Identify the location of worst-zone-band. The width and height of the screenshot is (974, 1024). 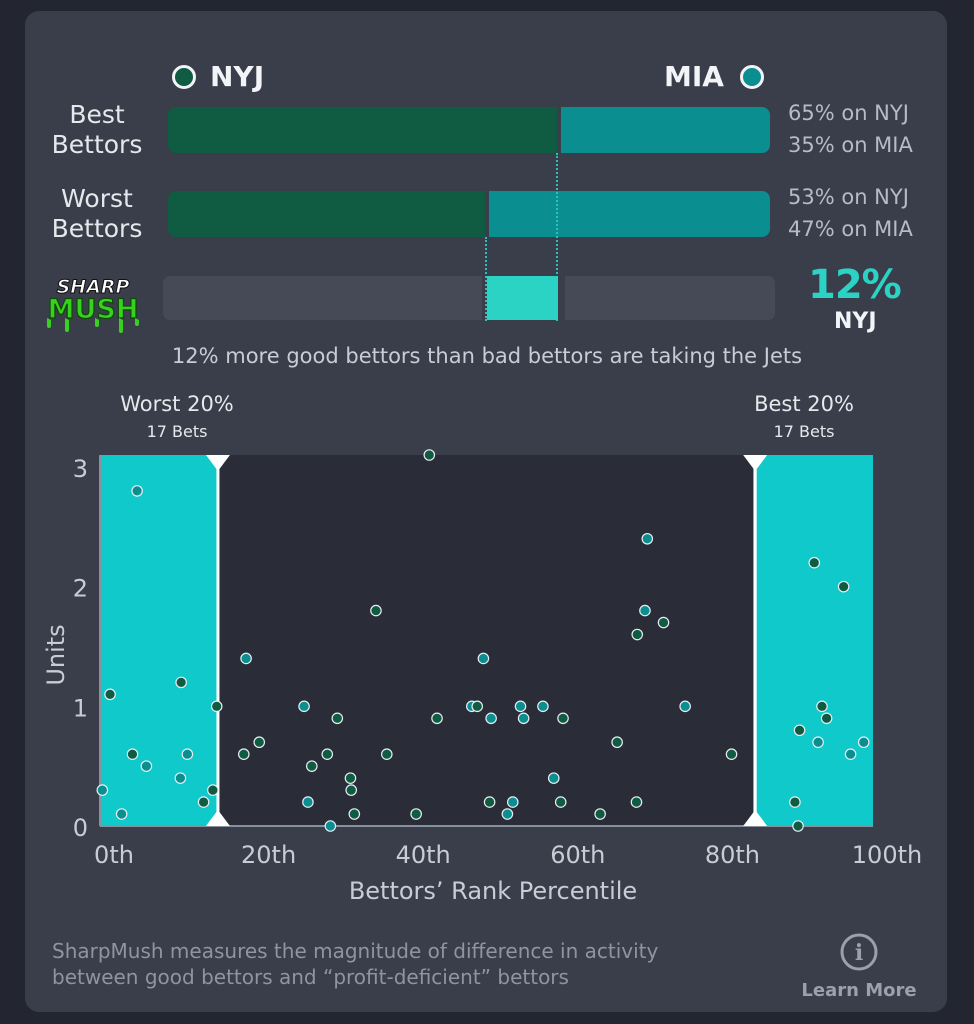
(159, 640).